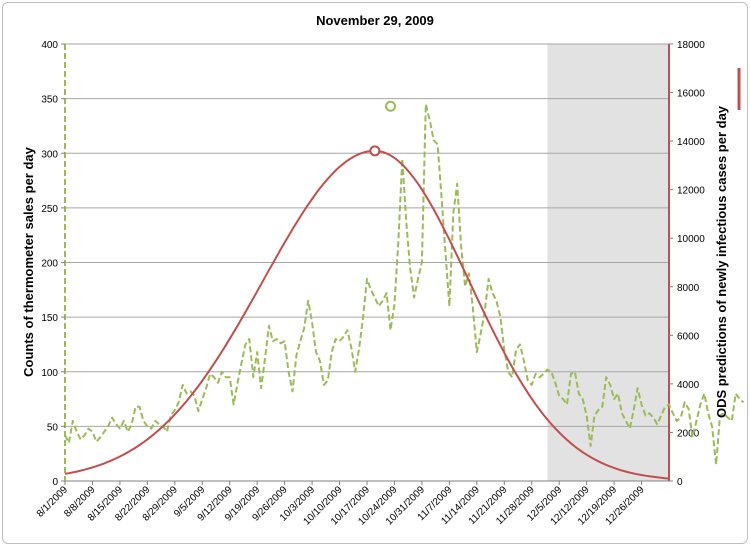  Describe the element at coordinates (49, 264) in the screenshot. I see `left-tick-label: 200` at that location.